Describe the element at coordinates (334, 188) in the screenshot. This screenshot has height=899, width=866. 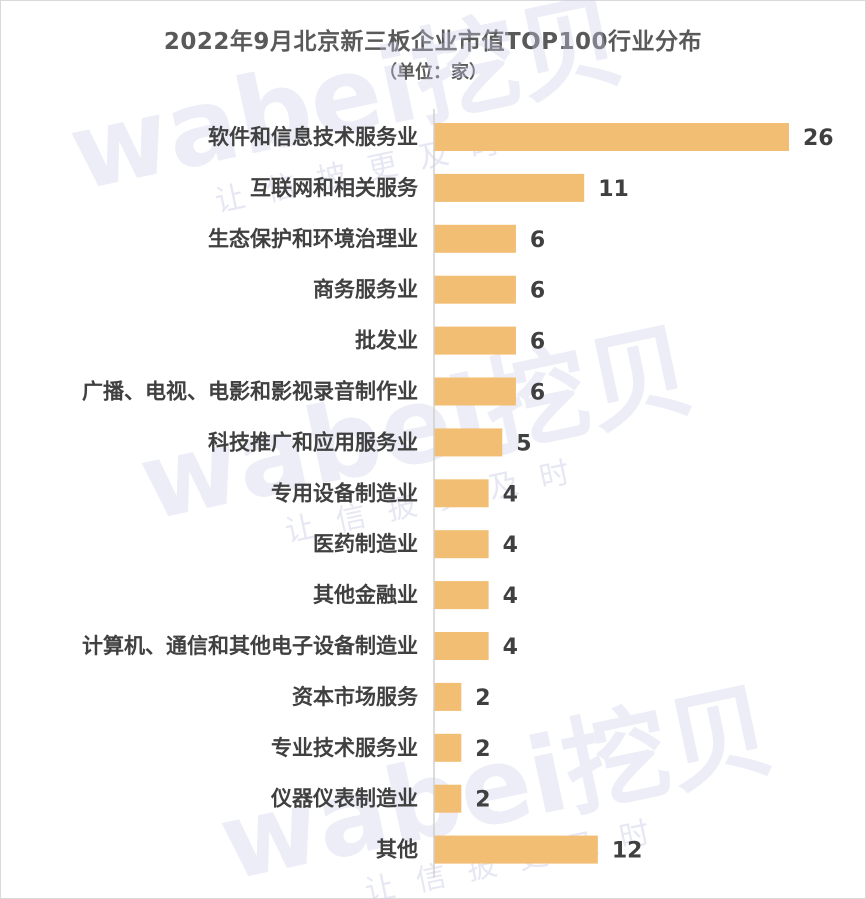
I see `category-label: 互联网和相关服务` at that location.